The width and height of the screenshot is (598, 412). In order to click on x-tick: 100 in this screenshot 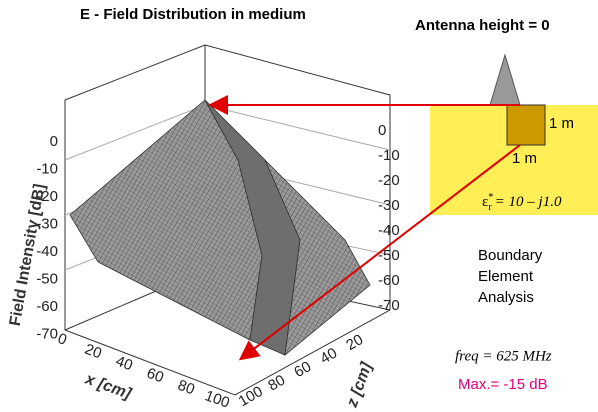, I will do `click(217, 399)`.